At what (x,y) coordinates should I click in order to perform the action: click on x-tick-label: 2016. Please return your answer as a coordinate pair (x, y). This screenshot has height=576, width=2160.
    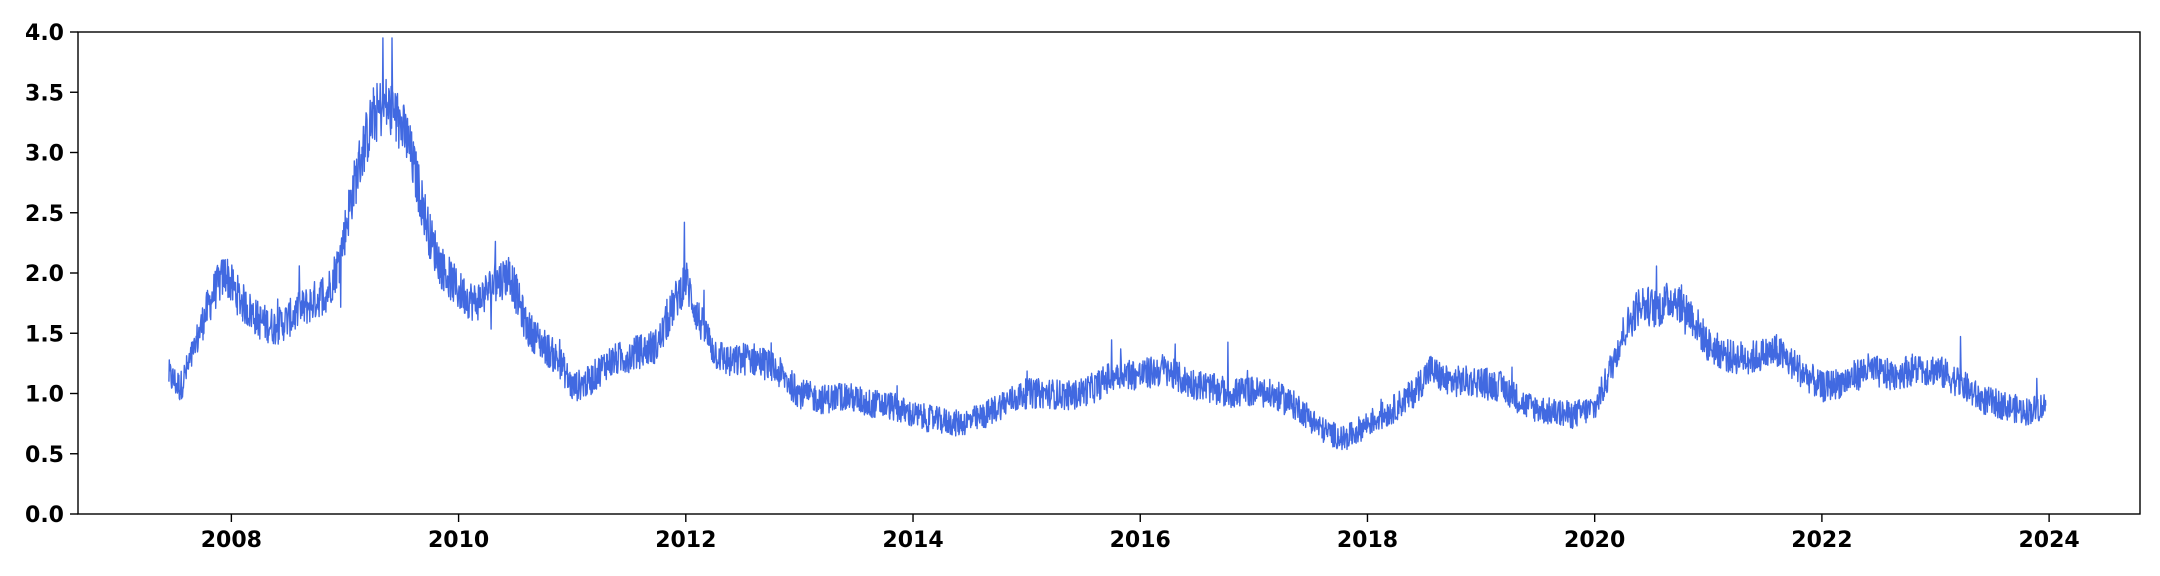
    Looking at the image, I should click on (1140, 540).